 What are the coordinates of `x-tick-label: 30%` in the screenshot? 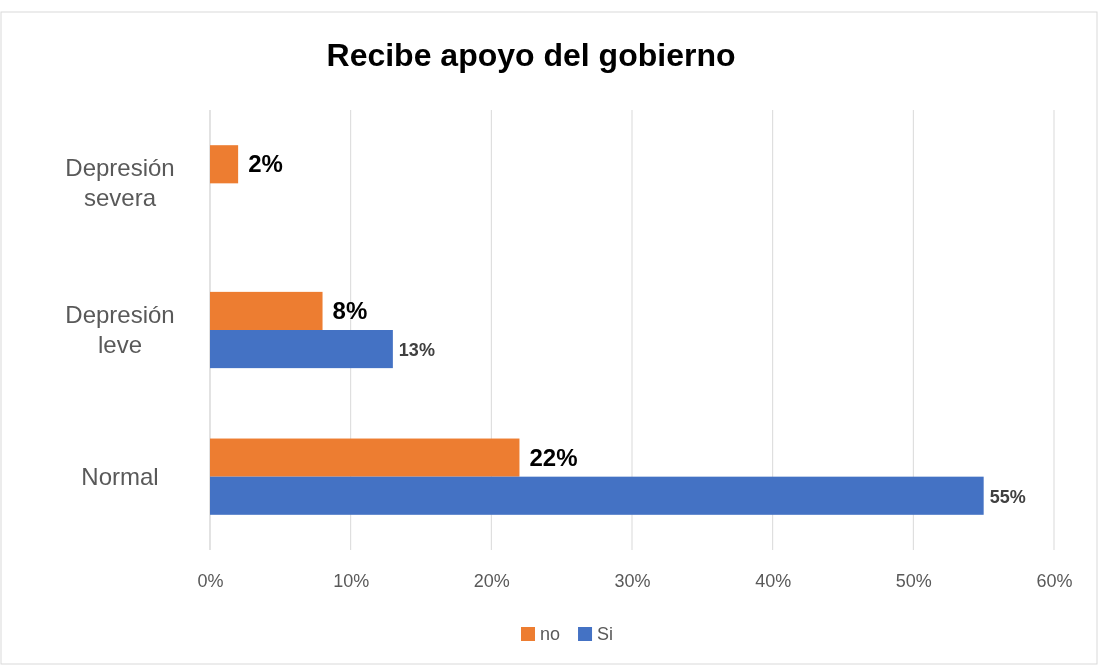 It's located at (632, 580).